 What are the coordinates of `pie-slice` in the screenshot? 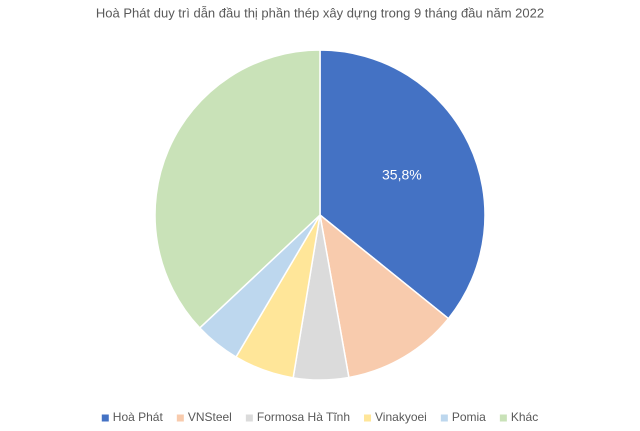 It's located at (384, 296).